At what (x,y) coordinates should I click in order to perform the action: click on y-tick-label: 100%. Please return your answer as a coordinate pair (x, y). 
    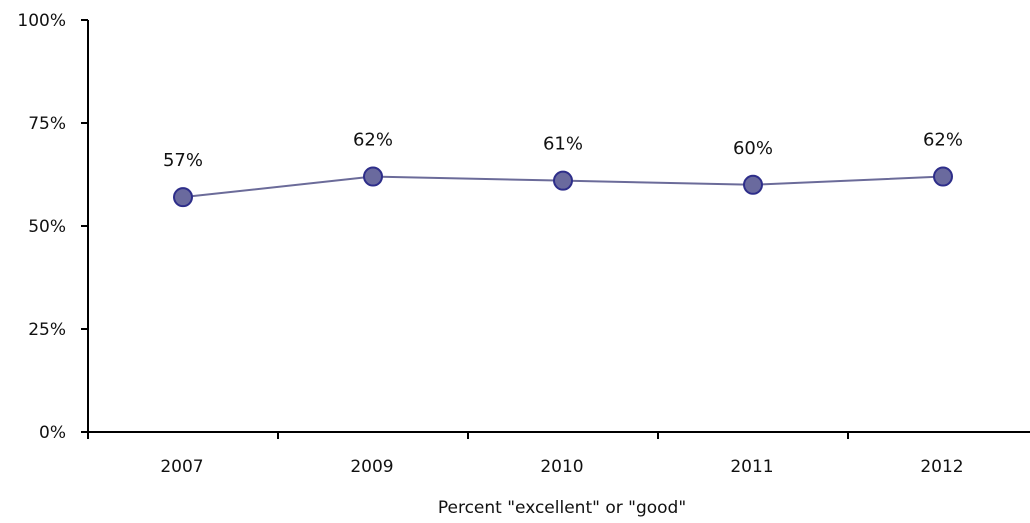
    Looking at the image, I should click on (41, 21).